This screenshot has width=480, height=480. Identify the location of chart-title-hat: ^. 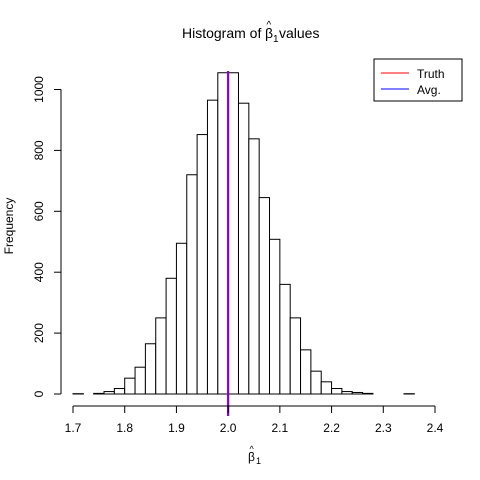
(269, 25).